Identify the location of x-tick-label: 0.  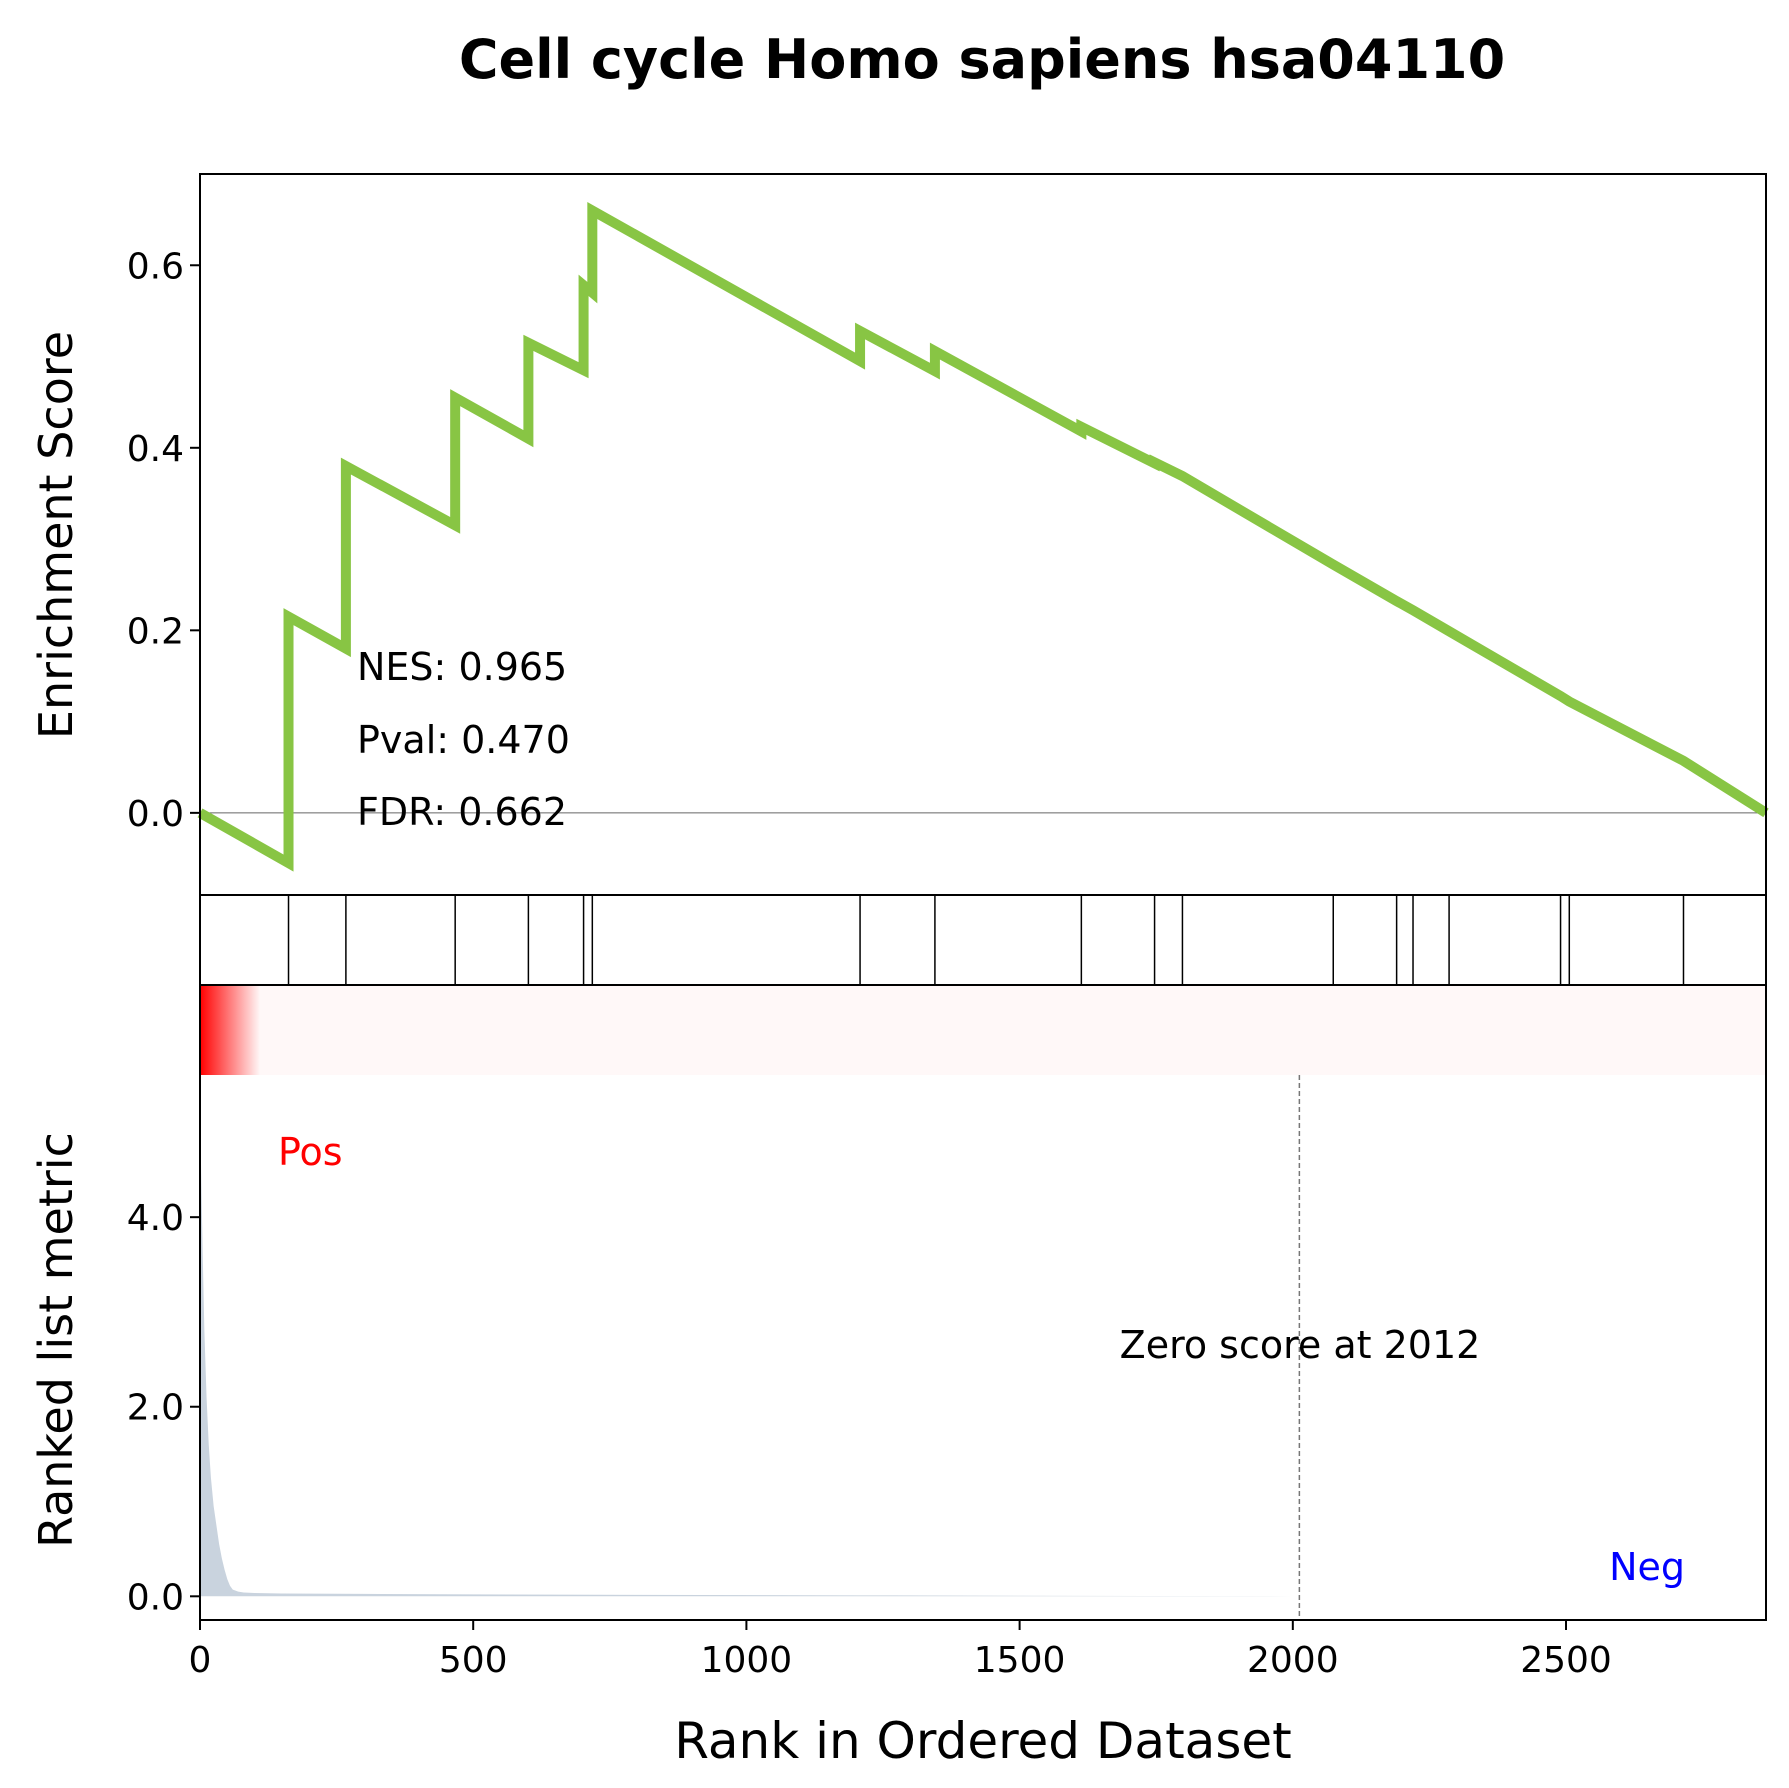
(200, 1660).